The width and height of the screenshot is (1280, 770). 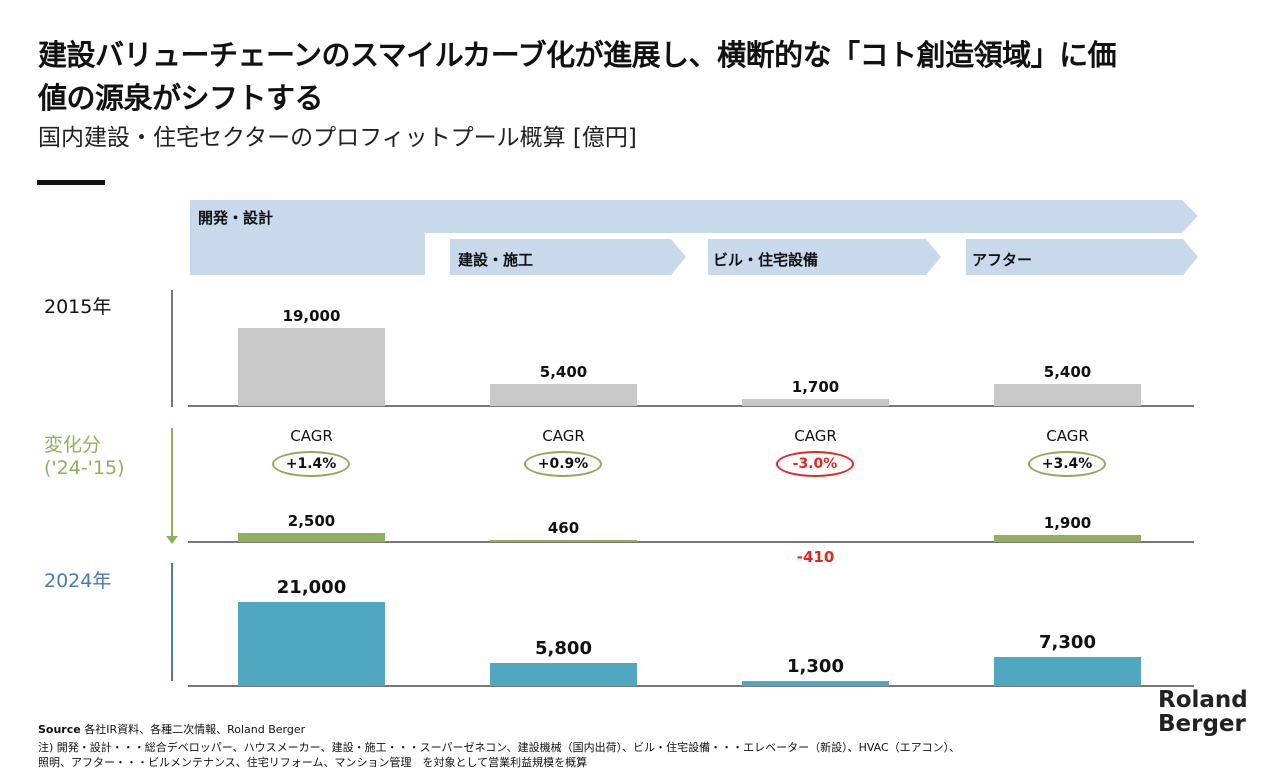 What do you see at coordinates (172, 622) in the screenshot?
I see `vline-2024` at bounding box center [172, 622].